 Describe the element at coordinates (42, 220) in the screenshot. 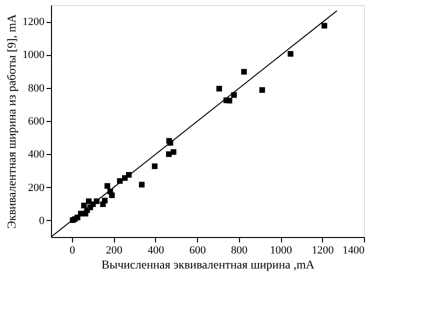

I see `y-tick-label: 0` at that location.